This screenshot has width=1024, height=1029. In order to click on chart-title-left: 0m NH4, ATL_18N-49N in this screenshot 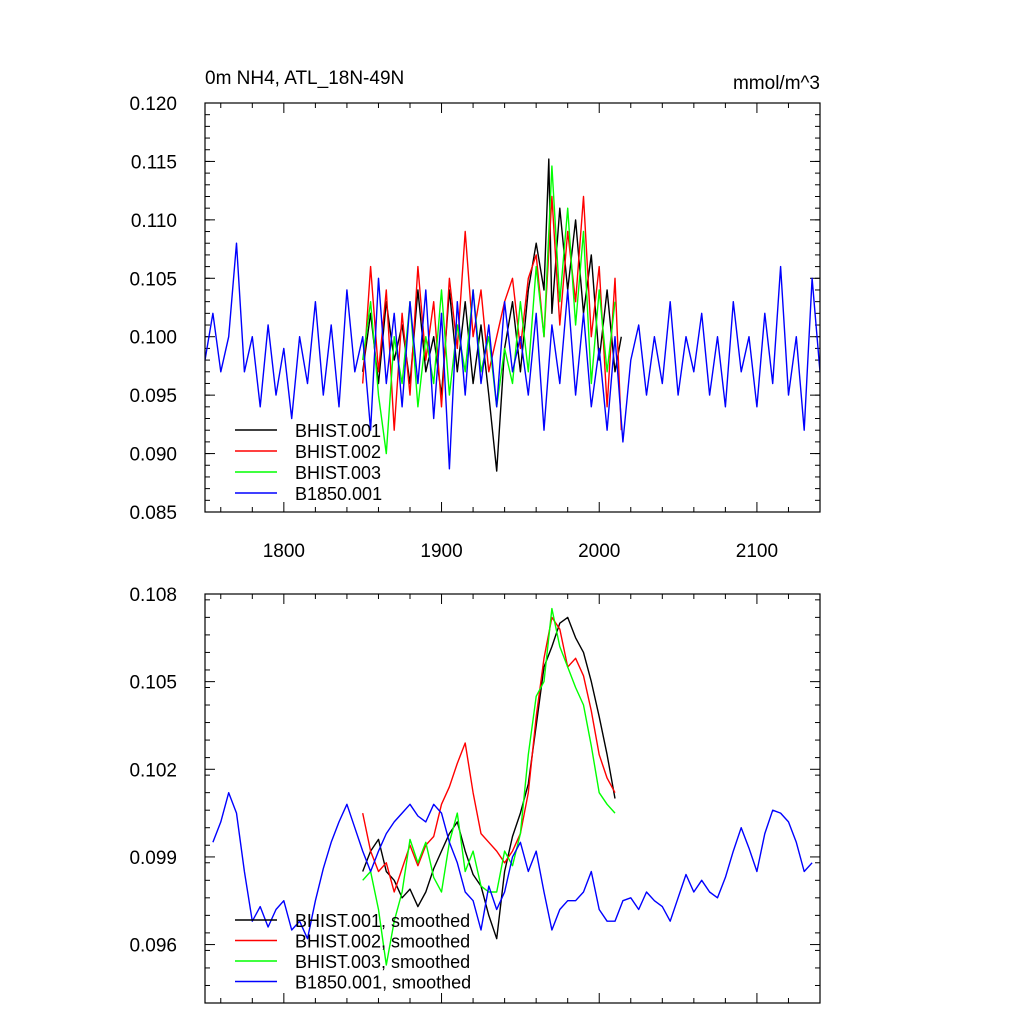, I will do `click(304, 78)`.